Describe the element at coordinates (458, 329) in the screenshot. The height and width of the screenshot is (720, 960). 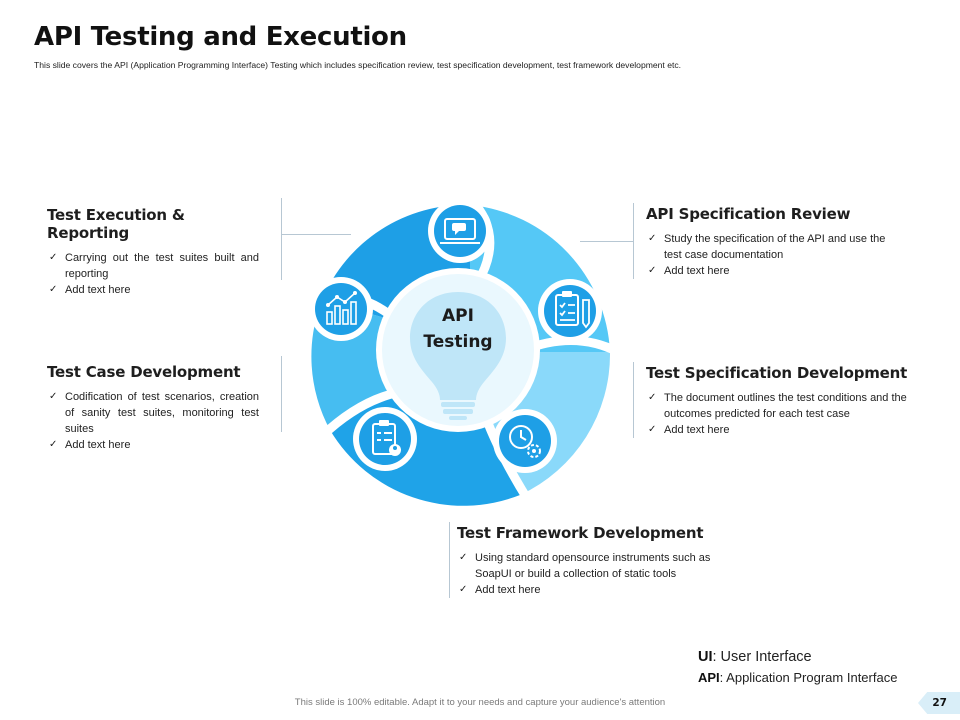
I see `center-label: API Testing` at that location.